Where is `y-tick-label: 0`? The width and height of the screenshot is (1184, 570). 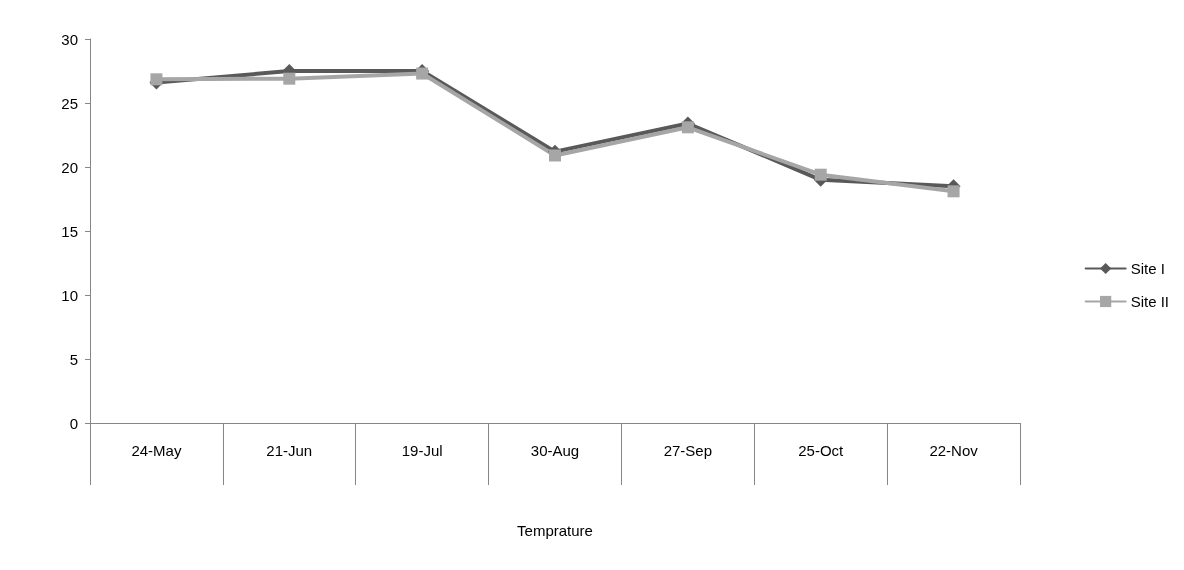
y-tick-label: 0 is located at coordinates (73, 423).